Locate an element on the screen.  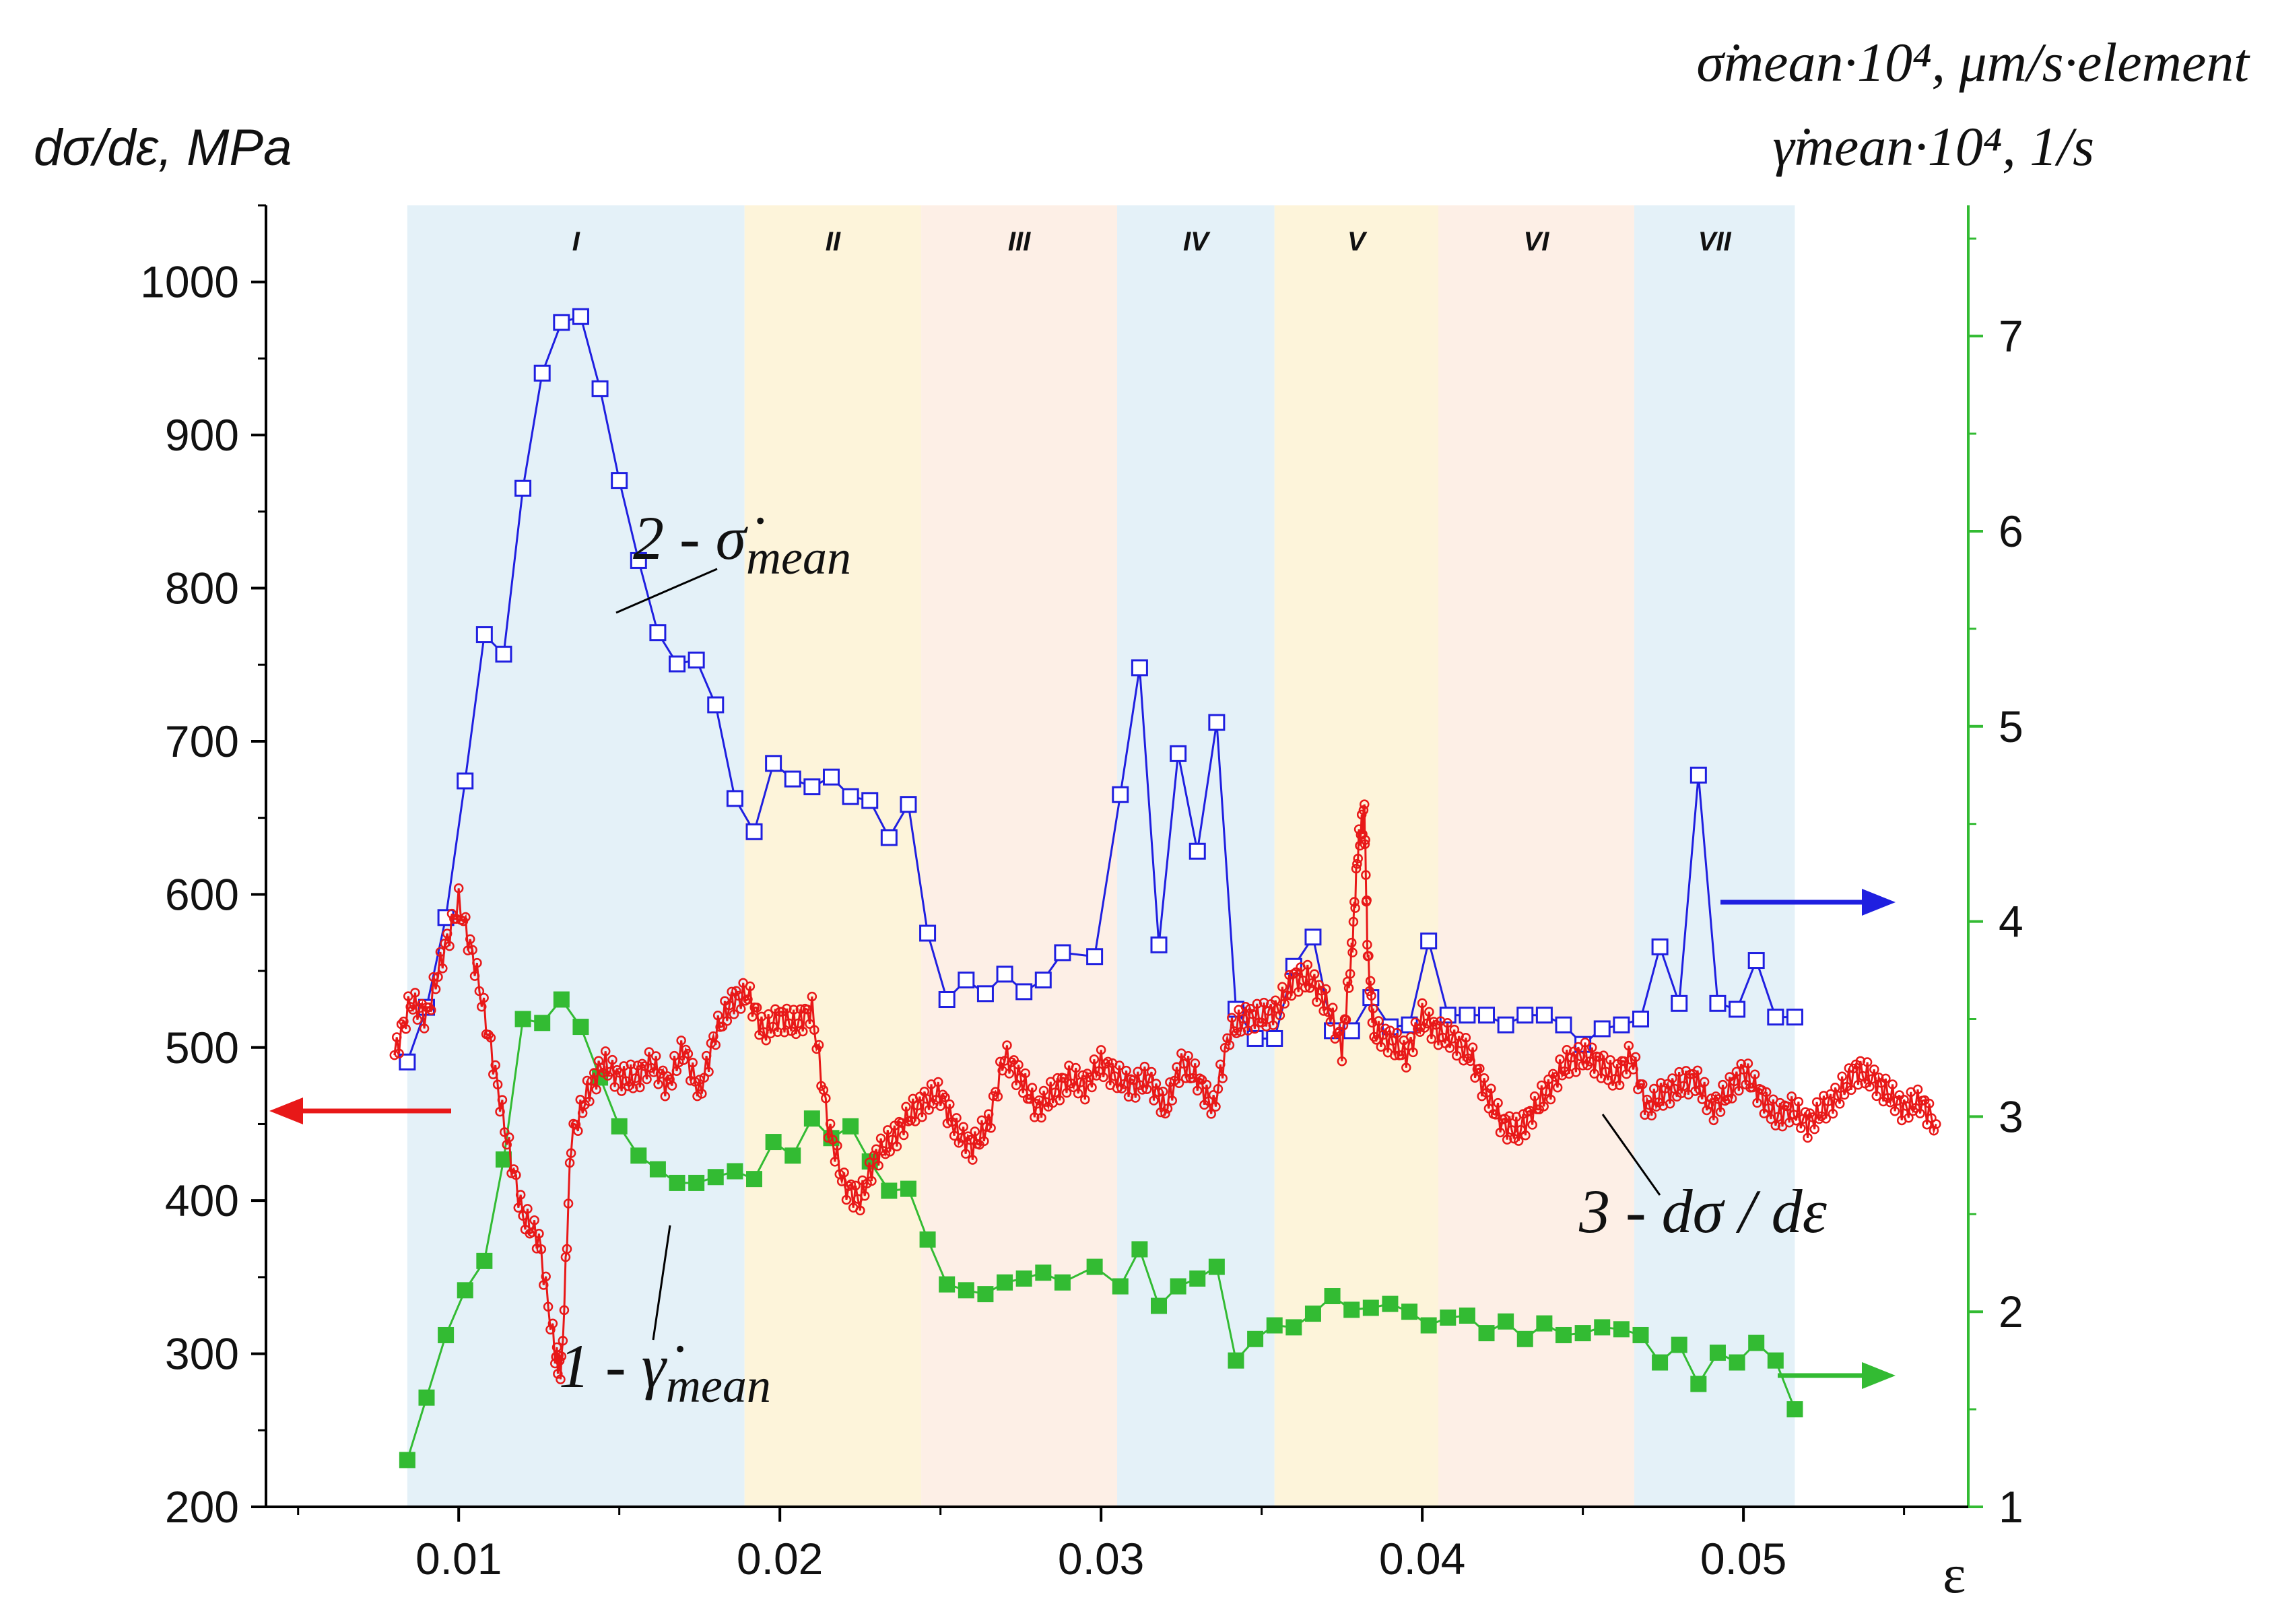
right-tick-label: 7 is located at coordinates (2011, 336).